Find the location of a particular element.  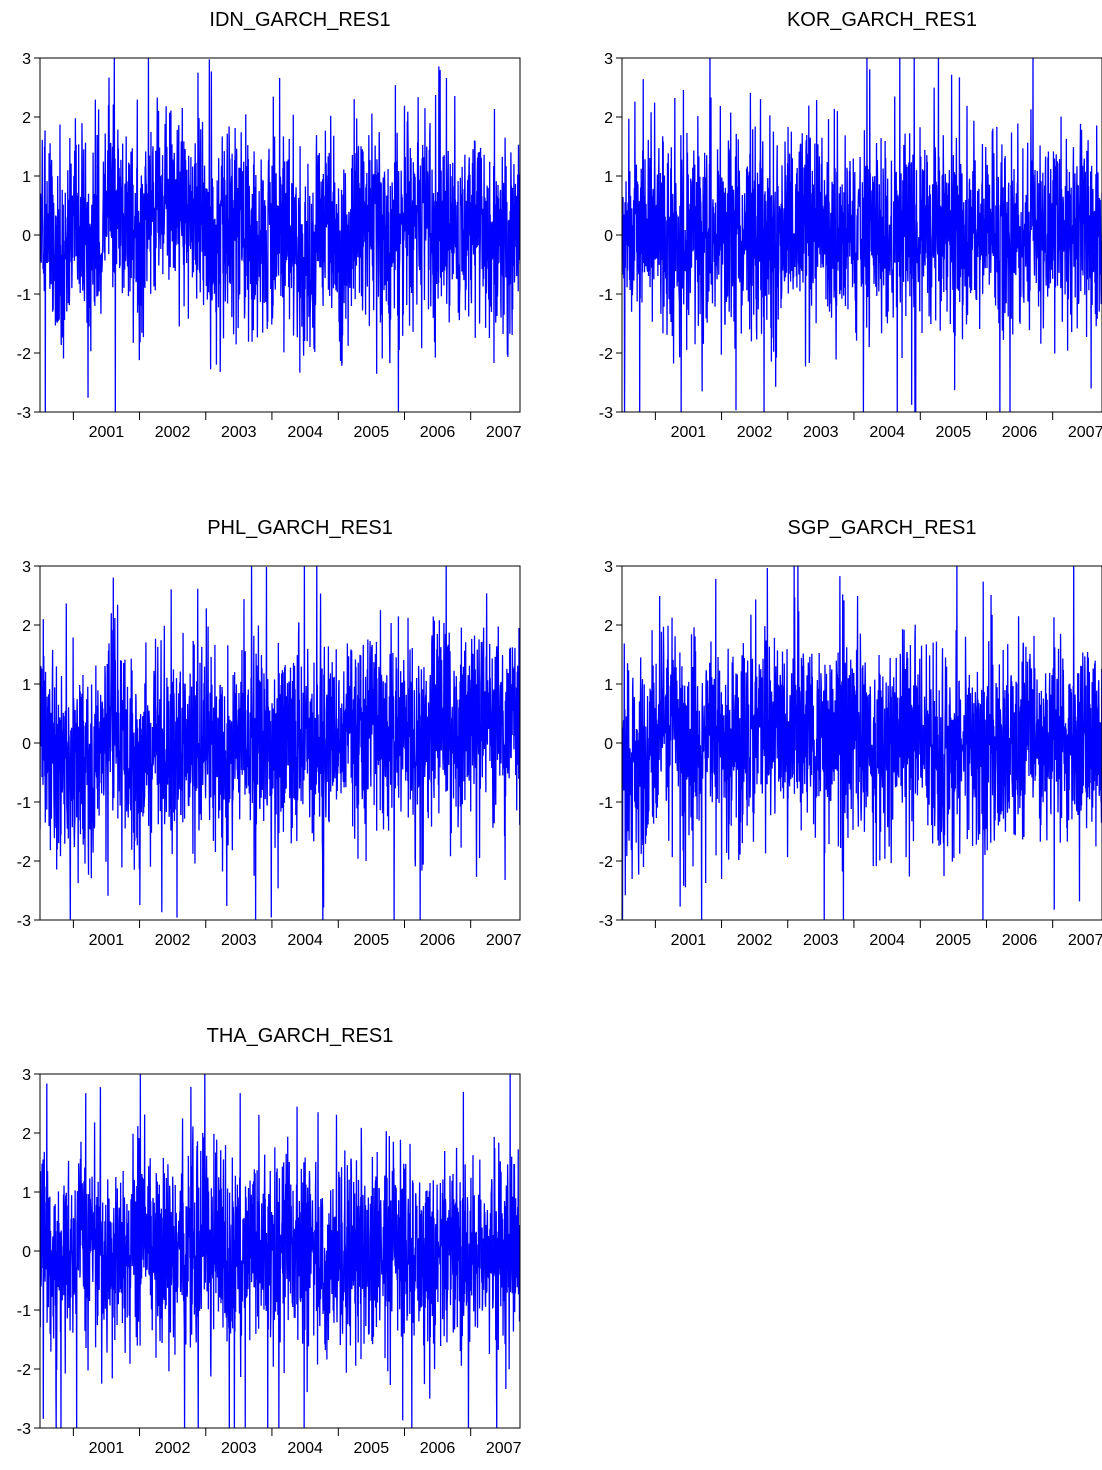

chart-title: KOR_GARCH_RES1 is located at coordinates (882, 20).